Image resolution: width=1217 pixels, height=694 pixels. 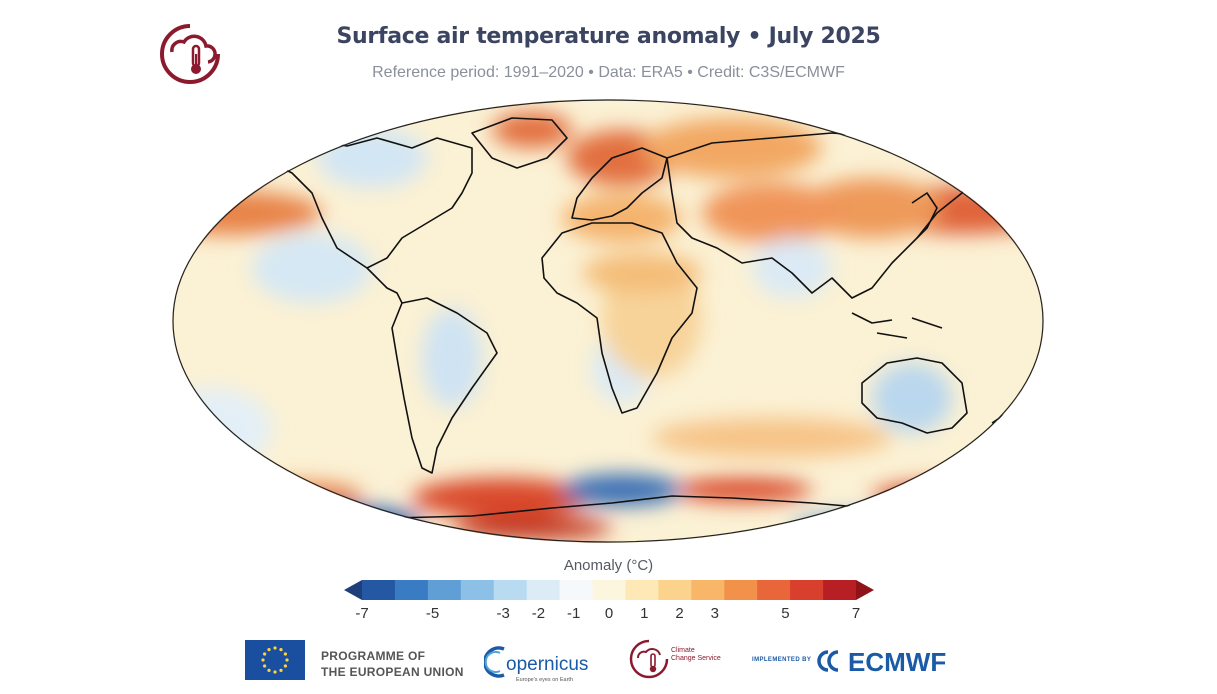 I want to click on legend-tick-label: -1, so click(x=574, y=613).